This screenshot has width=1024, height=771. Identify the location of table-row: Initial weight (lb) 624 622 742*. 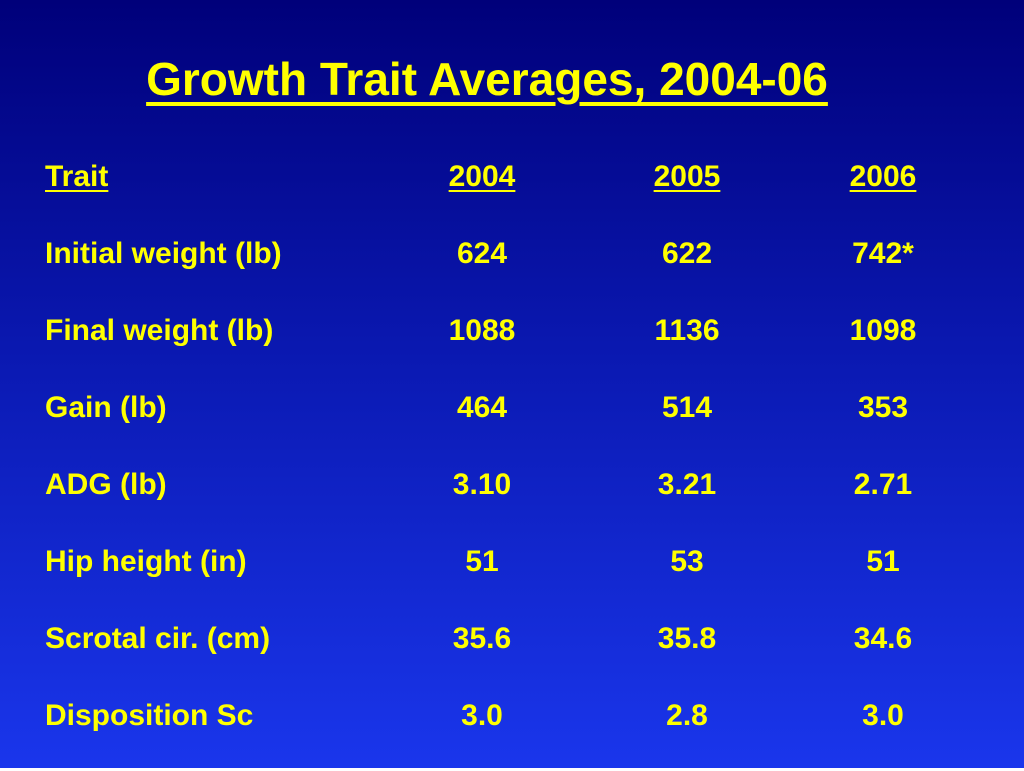
(495, 270).